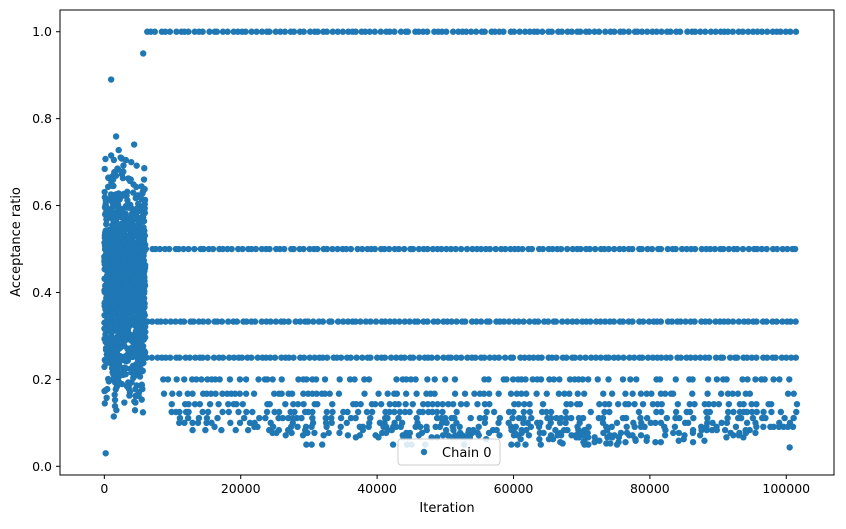  What do you see at coordinates (16, 242) in the screenshot?
I see `y-axis-label: Acceptance ratio` at bounding box center [16, 242].